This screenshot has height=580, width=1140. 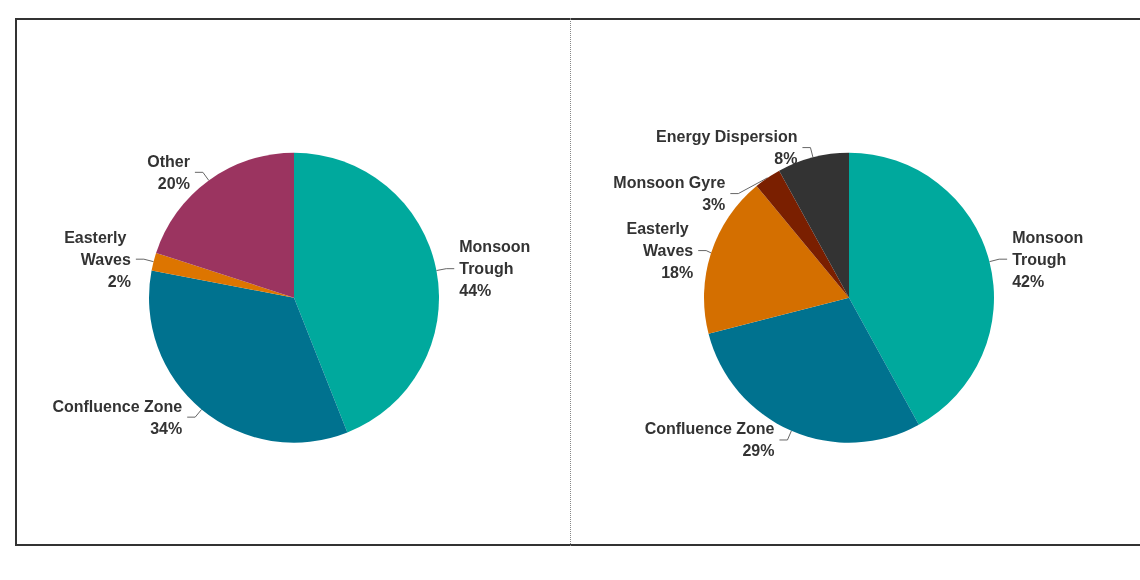 I want to click on data-label: 42%, so click(x=1028, y=281).